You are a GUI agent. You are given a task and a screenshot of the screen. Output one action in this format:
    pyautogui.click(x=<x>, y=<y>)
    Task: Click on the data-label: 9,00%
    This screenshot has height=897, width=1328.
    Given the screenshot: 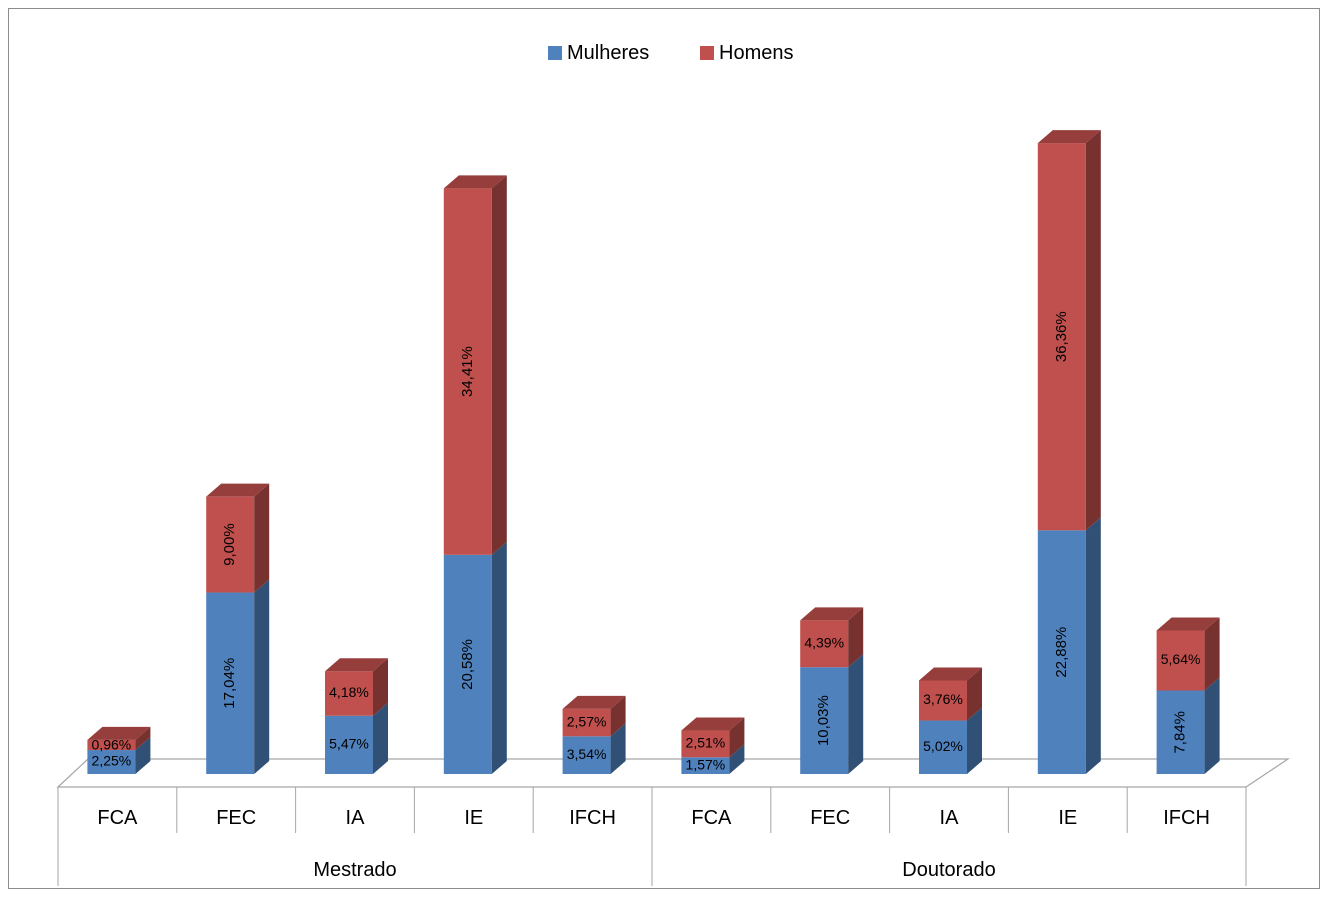 What is the action you would take?
    pyautogui.click(x=229, y=544)
    